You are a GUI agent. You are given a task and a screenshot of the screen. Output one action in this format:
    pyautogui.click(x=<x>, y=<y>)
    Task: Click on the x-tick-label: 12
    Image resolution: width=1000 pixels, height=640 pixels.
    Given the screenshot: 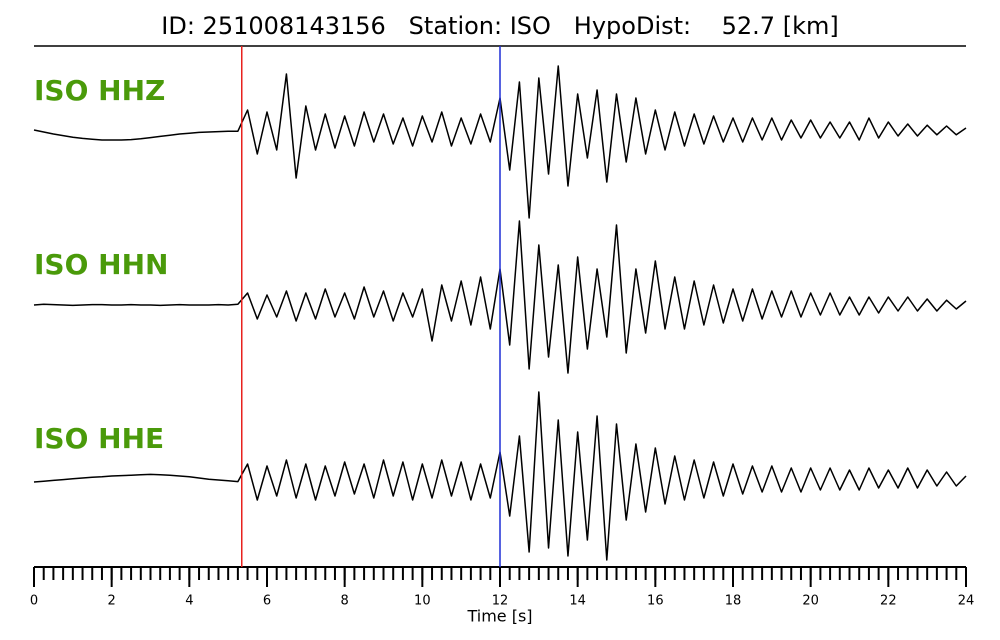 What is the action you would take?
    pyautogui.click(x=500, y=601)
    